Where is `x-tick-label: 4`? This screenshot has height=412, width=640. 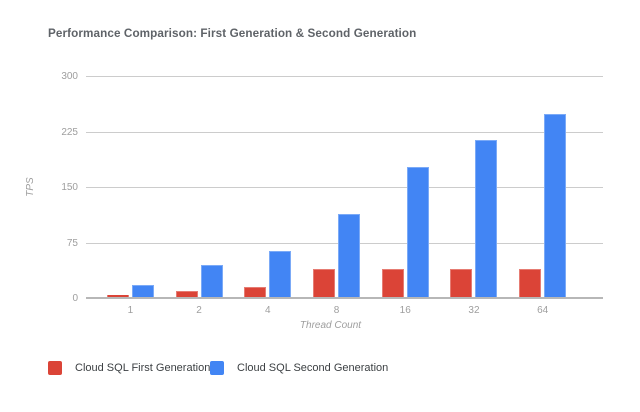 x-tick-label: 4 is located at coordinates (268, 310).